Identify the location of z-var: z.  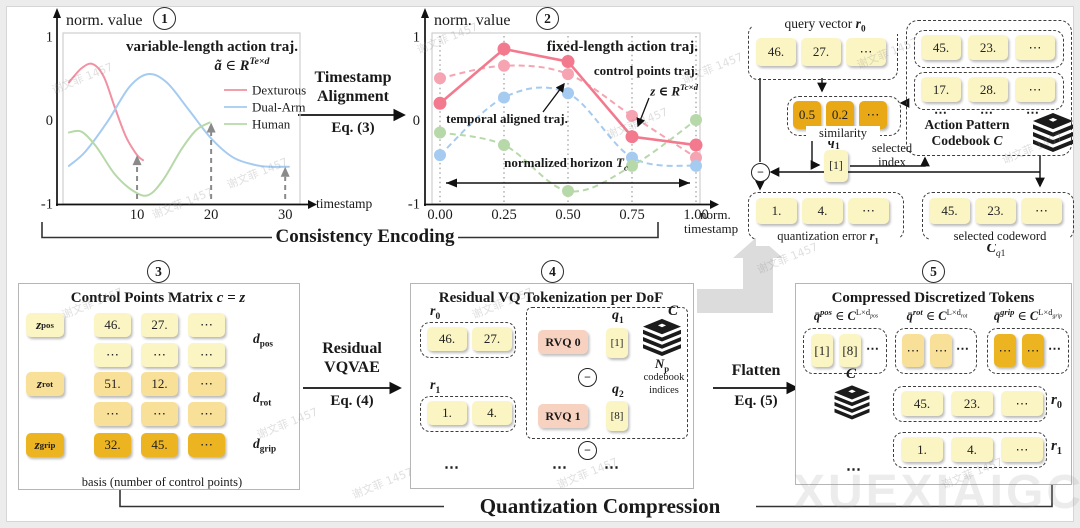
(39, 324).